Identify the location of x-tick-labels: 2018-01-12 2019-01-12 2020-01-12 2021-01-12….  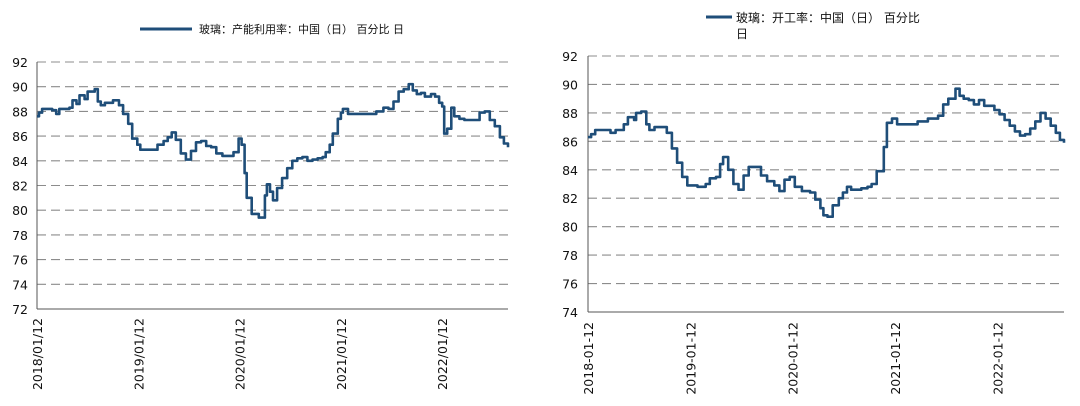
(793, 358).